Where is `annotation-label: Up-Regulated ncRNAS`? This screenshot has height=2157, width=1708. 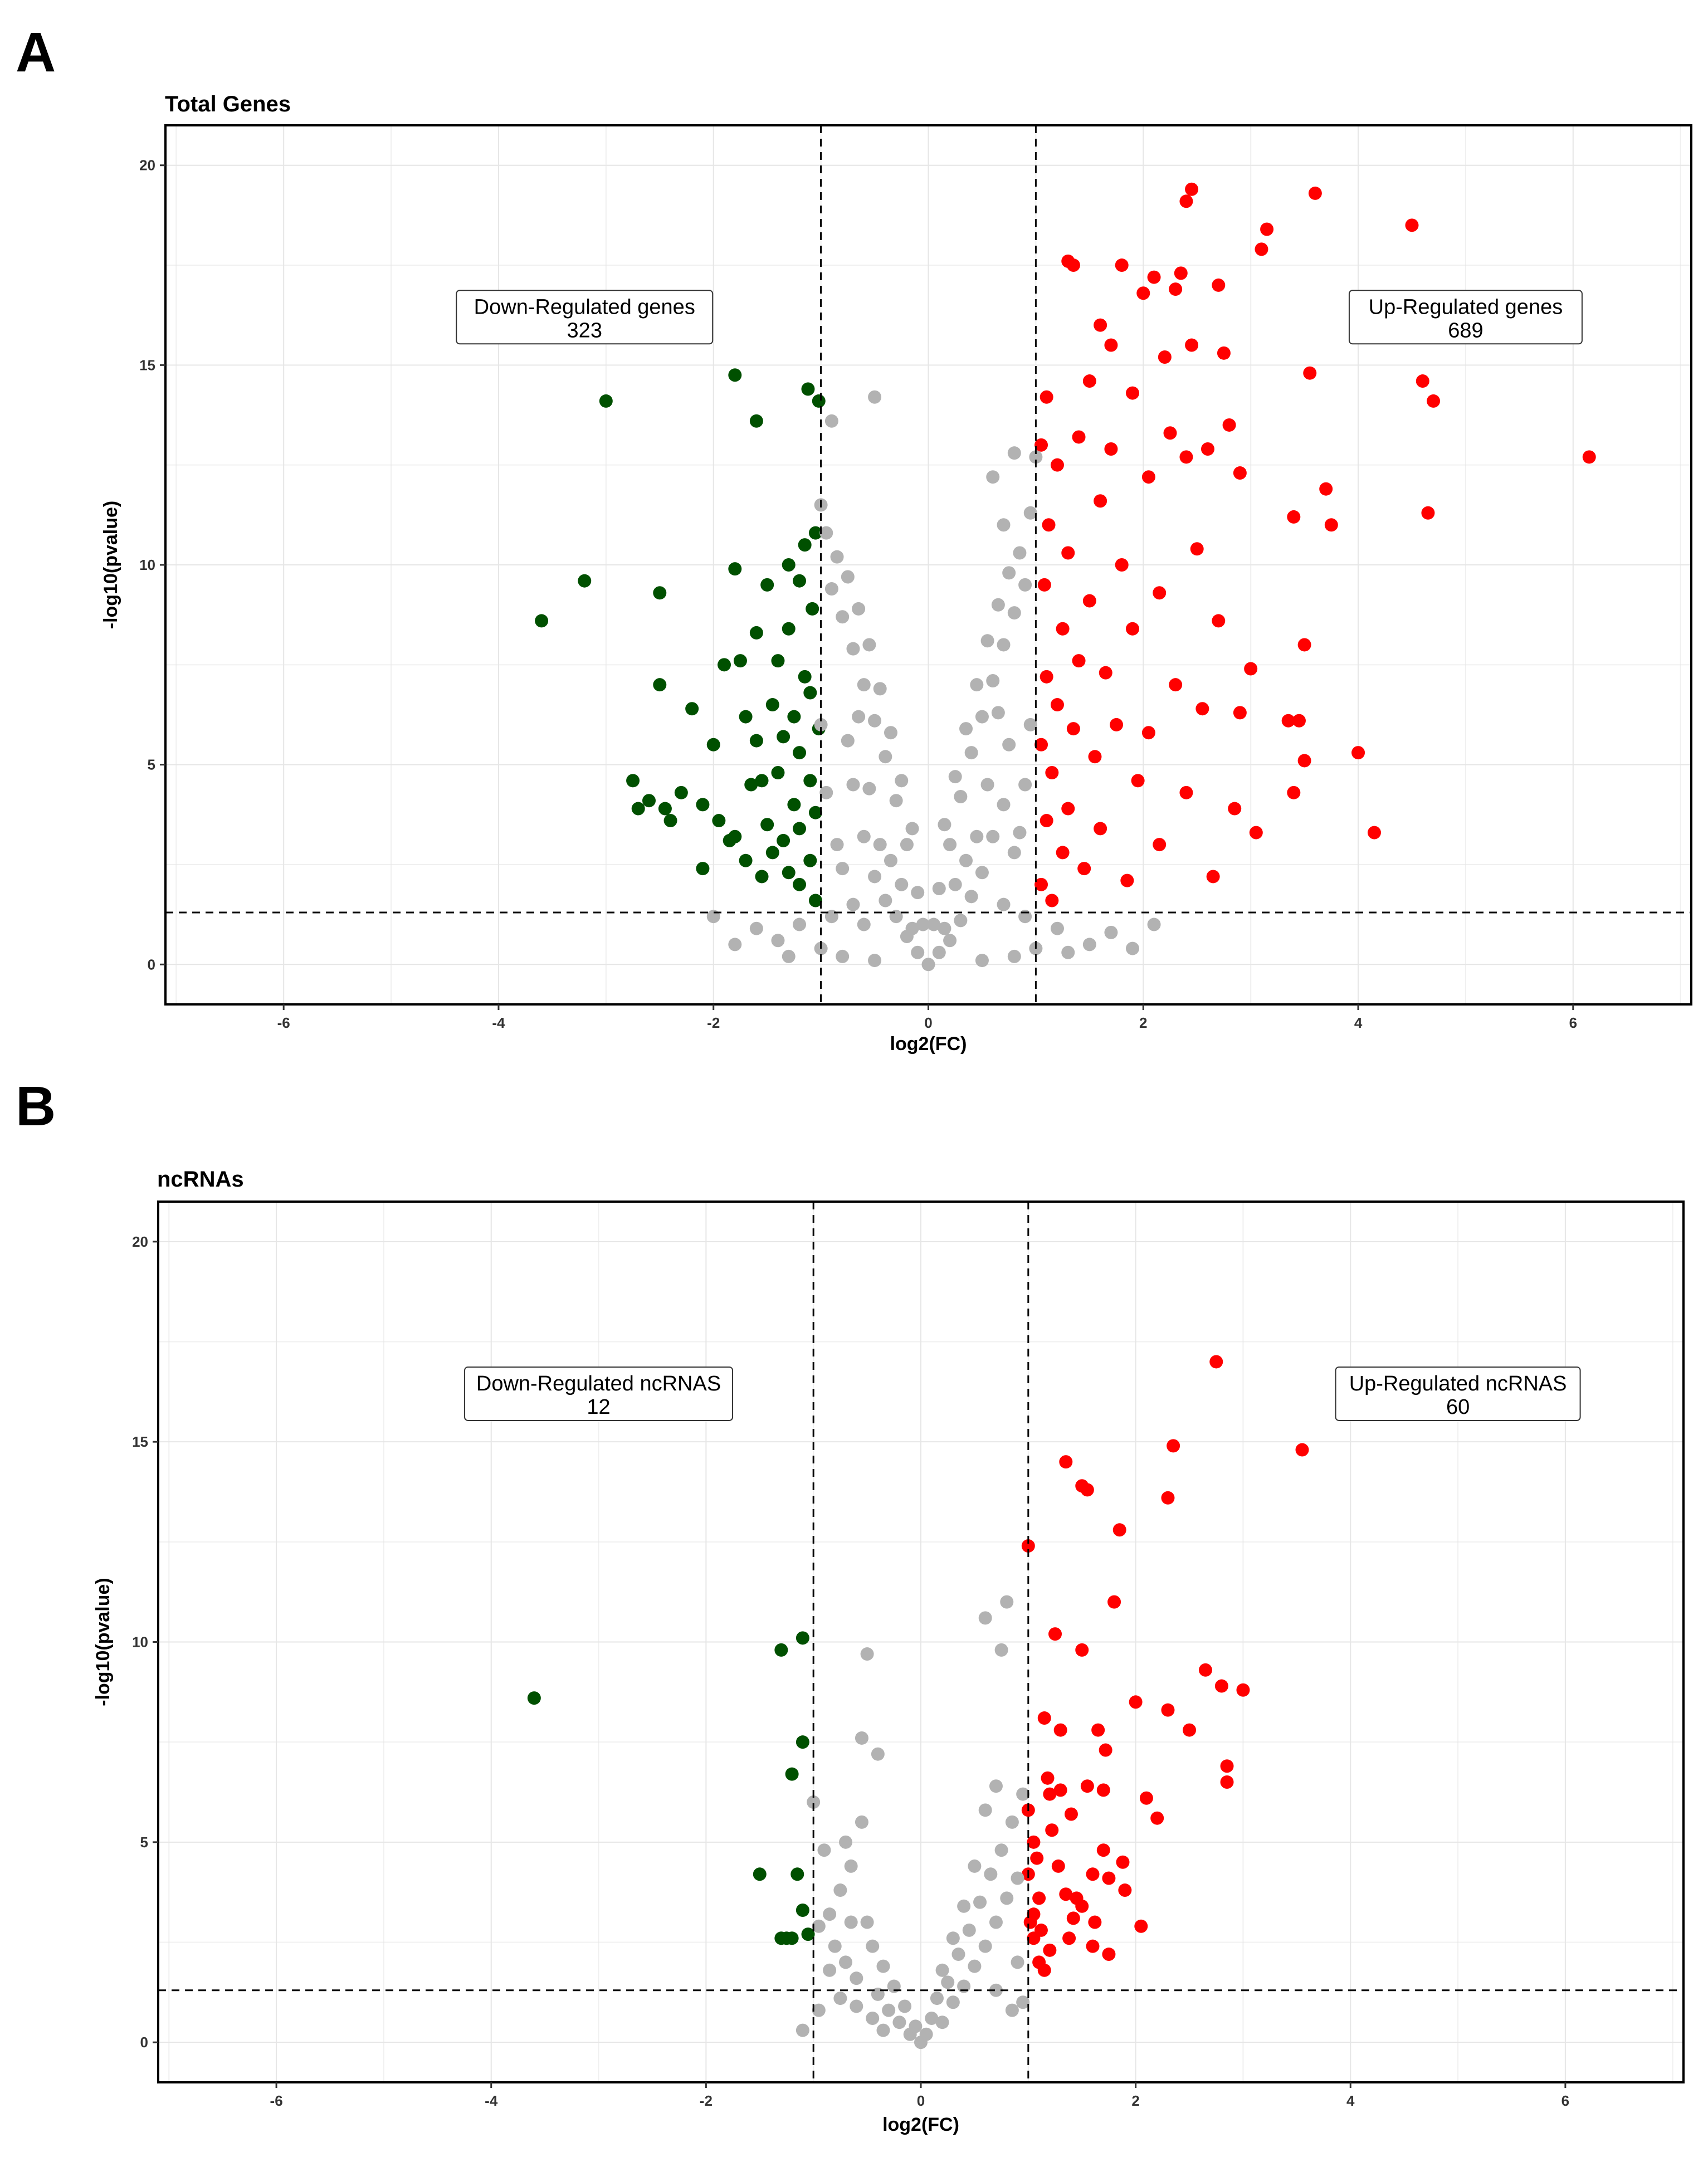 annotation-label: Up-Regulated ncRNAS is located at coordinates (1458, 1383).